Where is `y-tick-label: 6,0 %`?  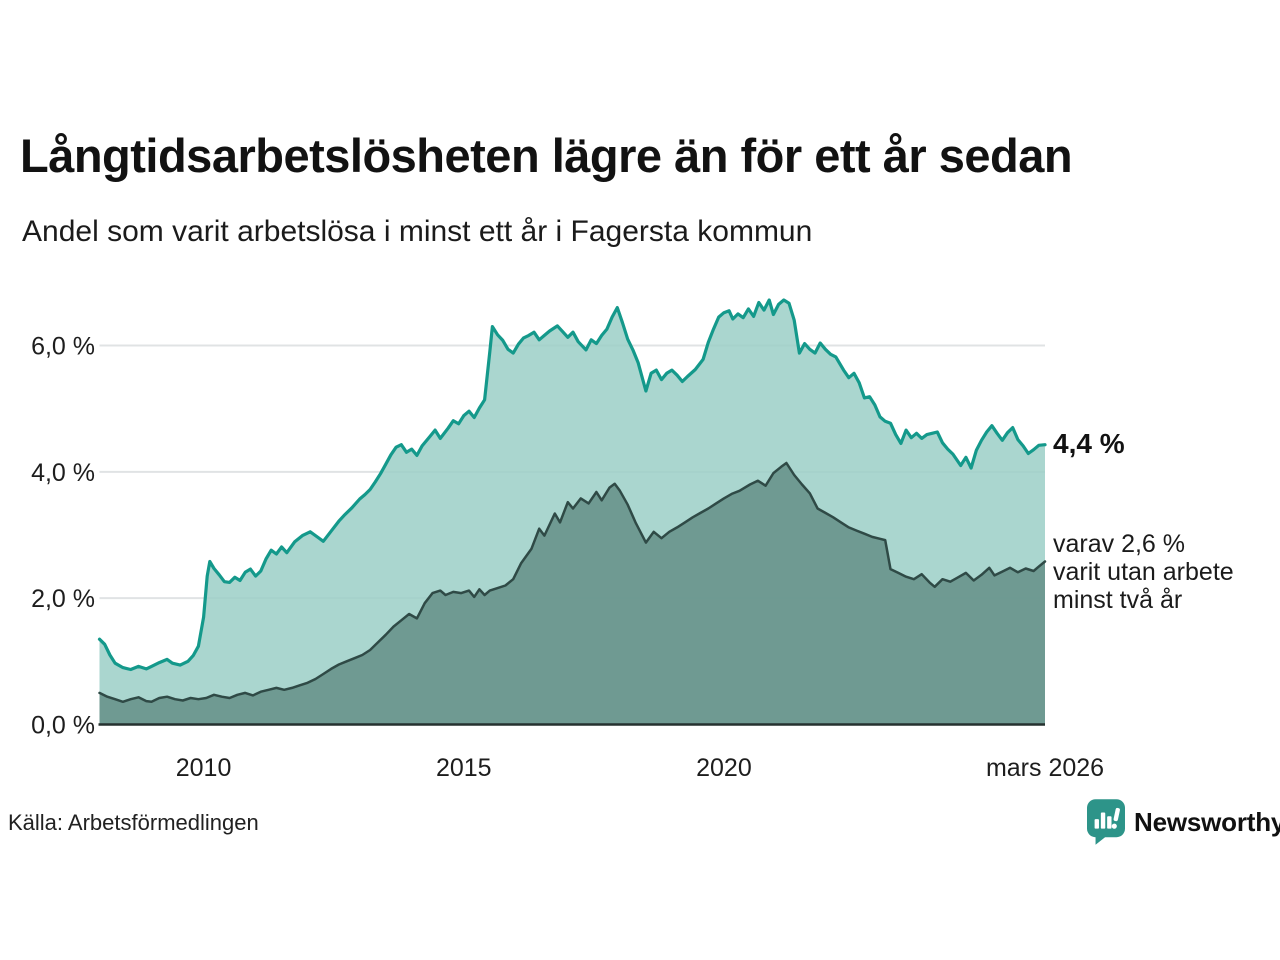 y-tick-label: 6,0 % is located at coordinates (63, 347).